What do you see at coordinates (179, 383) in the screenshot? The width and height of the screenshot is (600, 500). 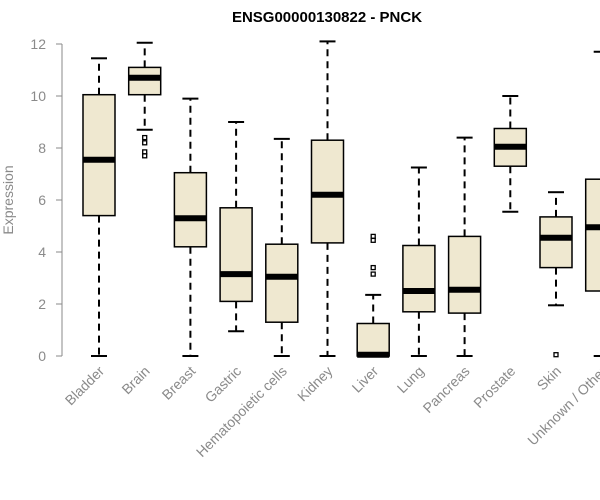 I see `x-tick-label: Breast` at bounding box center [179, 383].